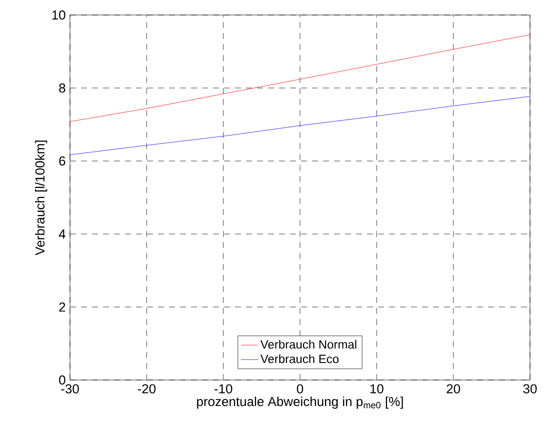 This screenshot has height=432, width=544. Describe the element at coordinates (59, 15) in the screenshot. I see `y-tick-label: 10` at that location.